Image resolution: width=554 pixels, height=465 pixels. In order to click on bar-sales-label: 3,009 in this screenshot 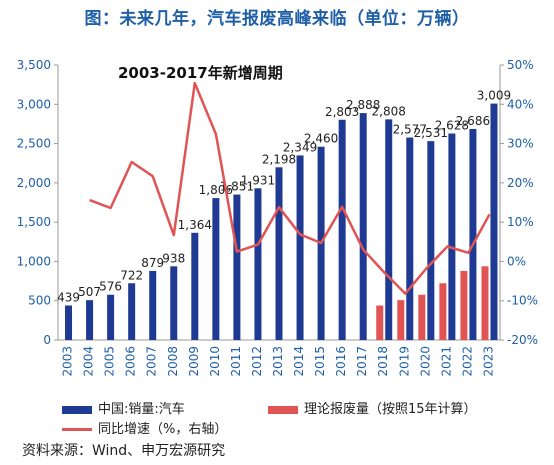, I will do `click(494, 96)`.